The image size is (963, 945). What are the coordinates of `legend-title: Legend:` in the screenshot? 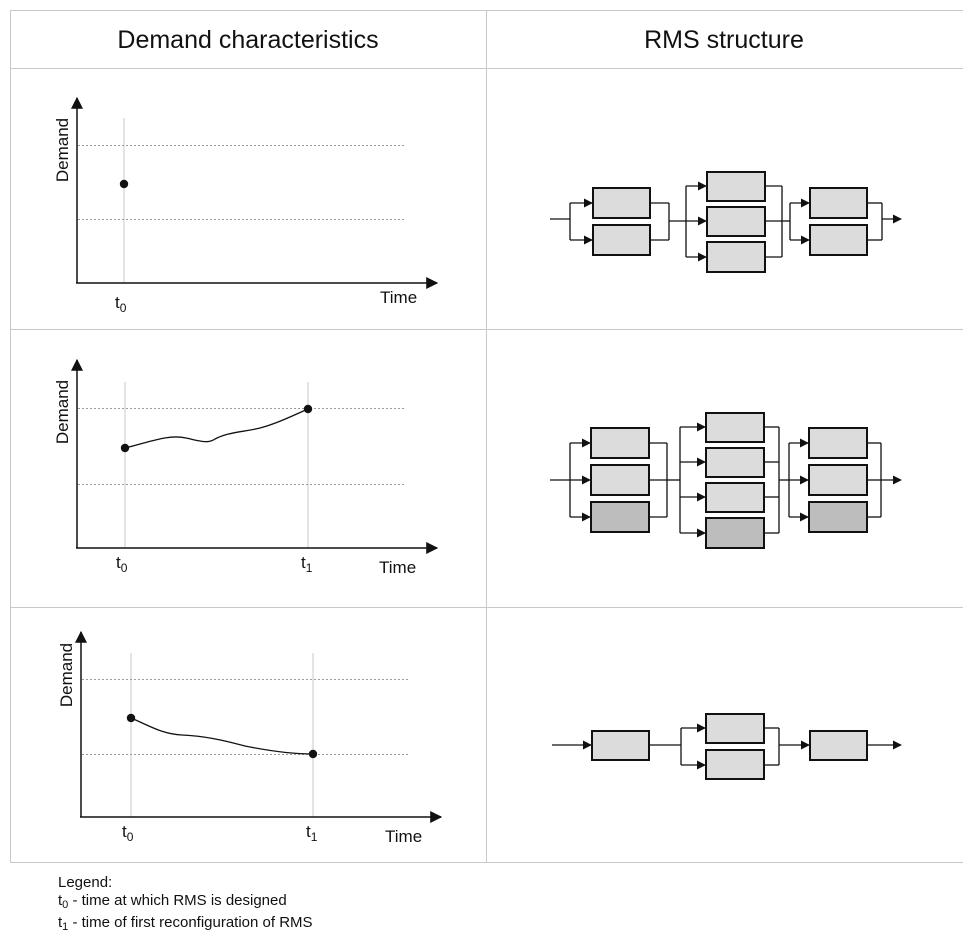 It's located at (85, 882).